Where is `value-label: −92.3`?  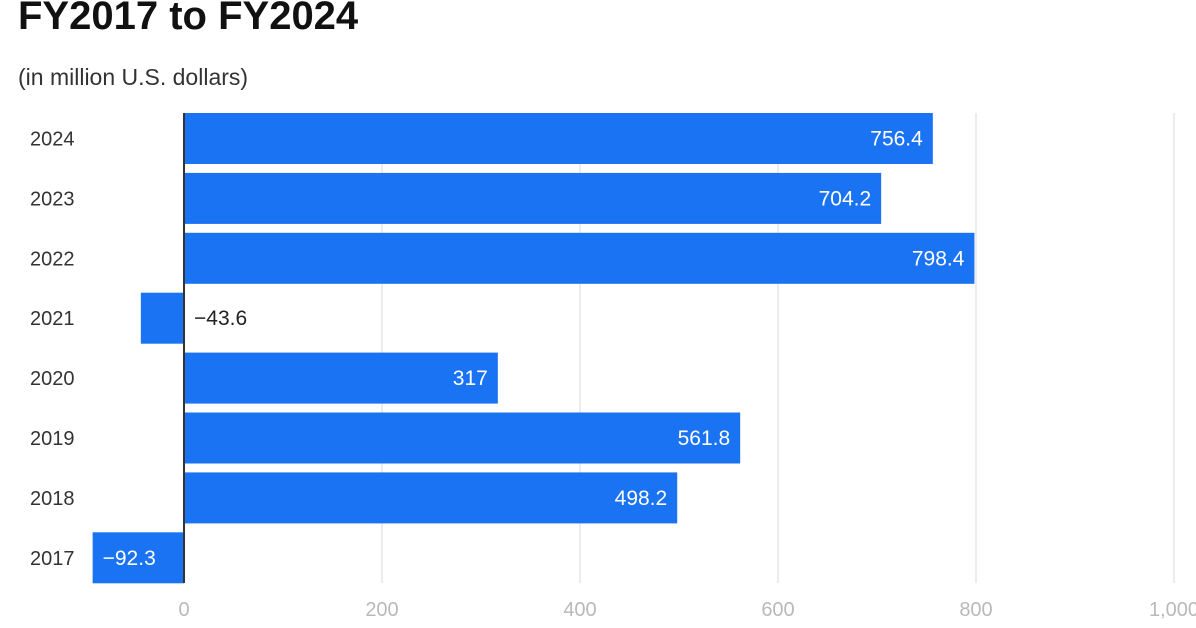
value-label: −92.3 is located at coordinates (129, 558).